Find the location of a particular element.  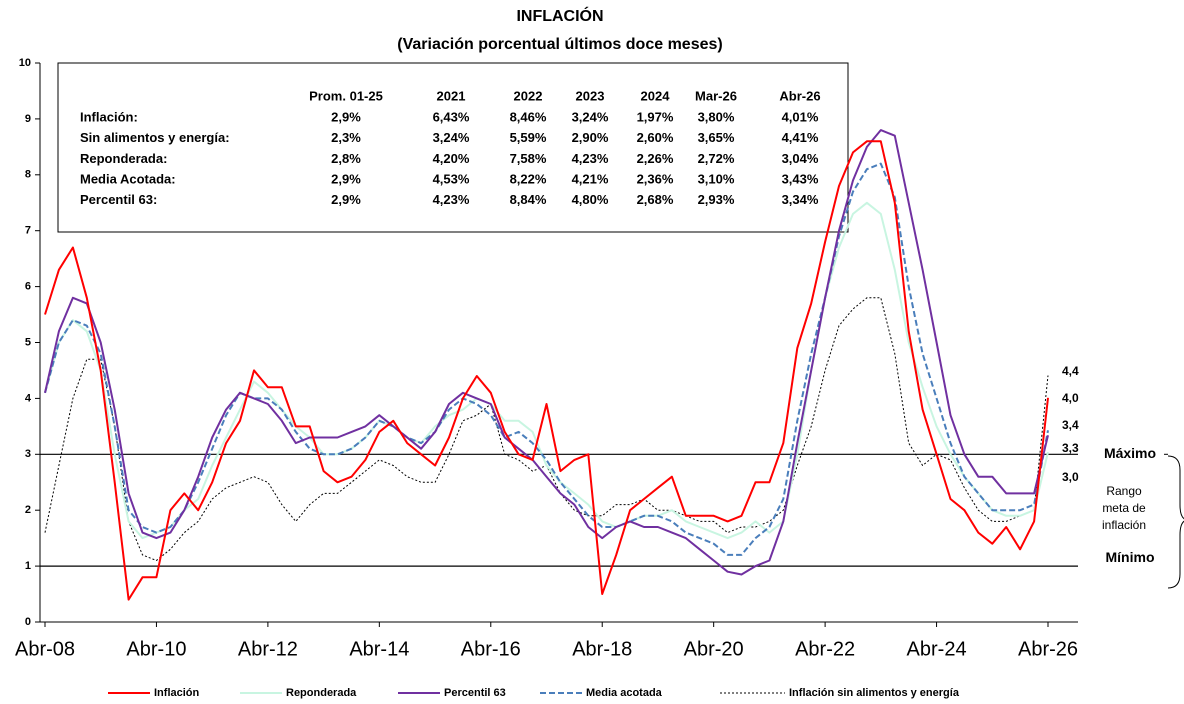

range-label: inflación is located at coordinates (1124, 525).